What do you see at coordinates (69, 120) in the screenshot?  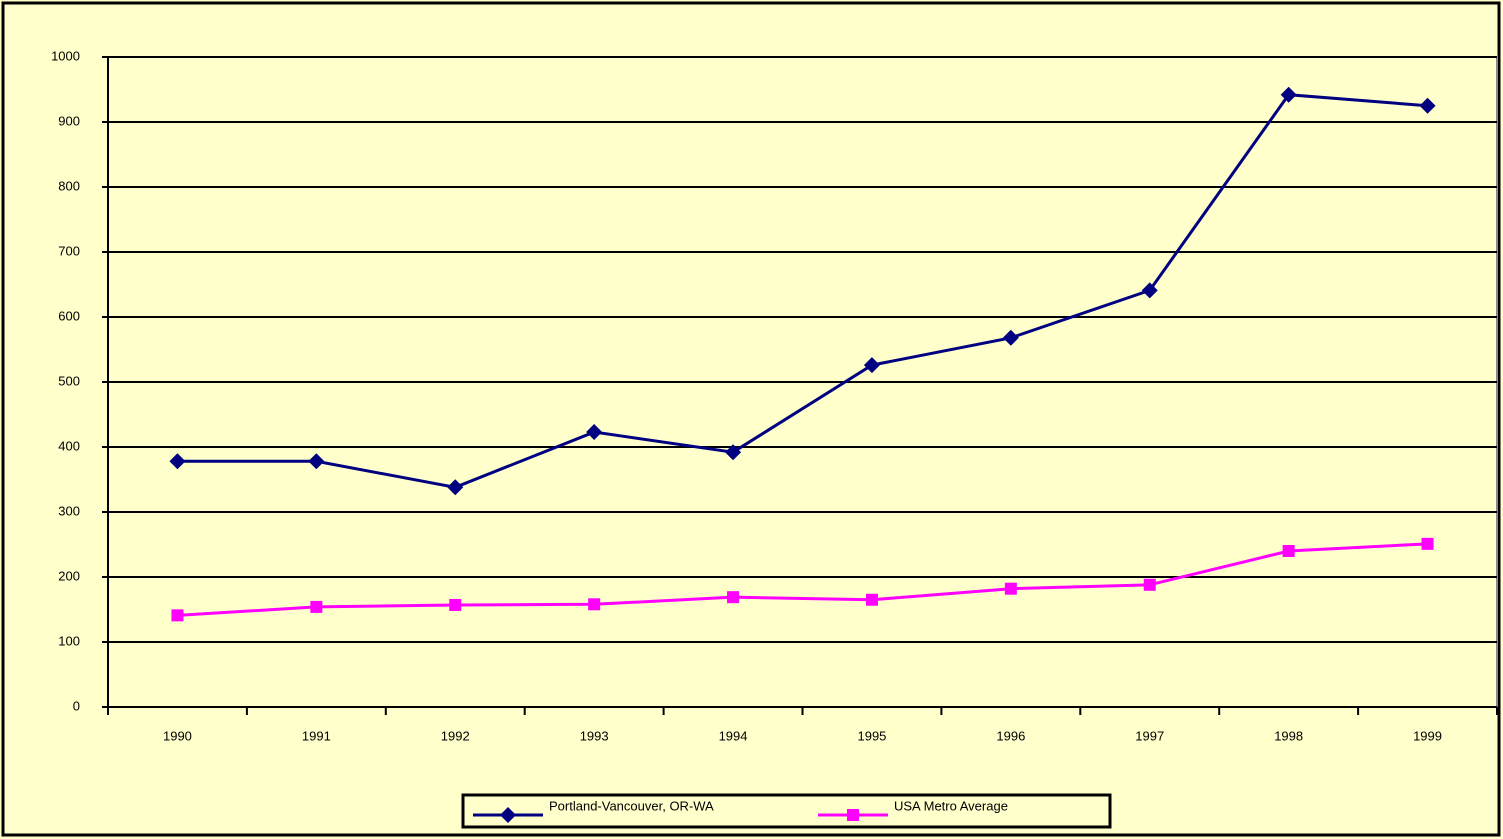 I see `y-tick-label: 900` at bounding box center [69, 120].